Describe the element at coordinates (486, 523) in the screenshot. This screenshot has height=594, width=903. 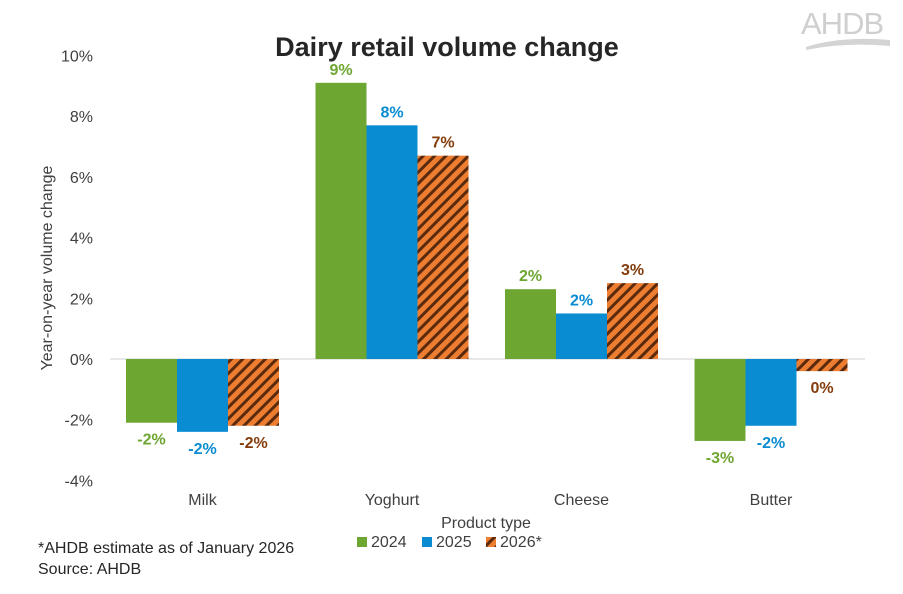
I see `x-axis-title: Product type` at that location.